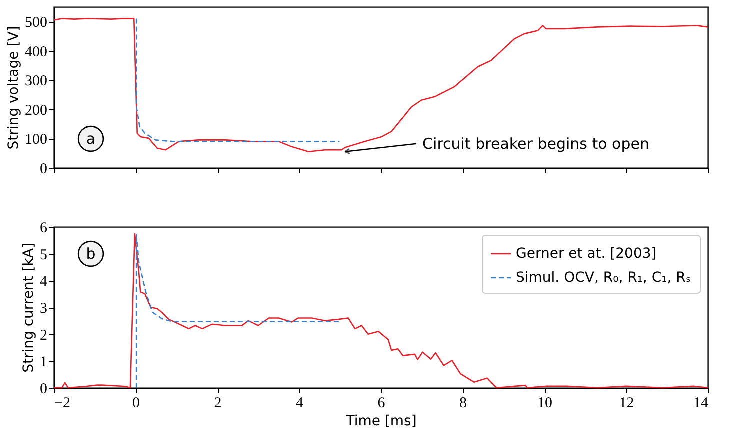  What do you see at coordinates (44, 336) in the screenshot?
I see `y-tick-label: 2` at bounding box center [44, 336].